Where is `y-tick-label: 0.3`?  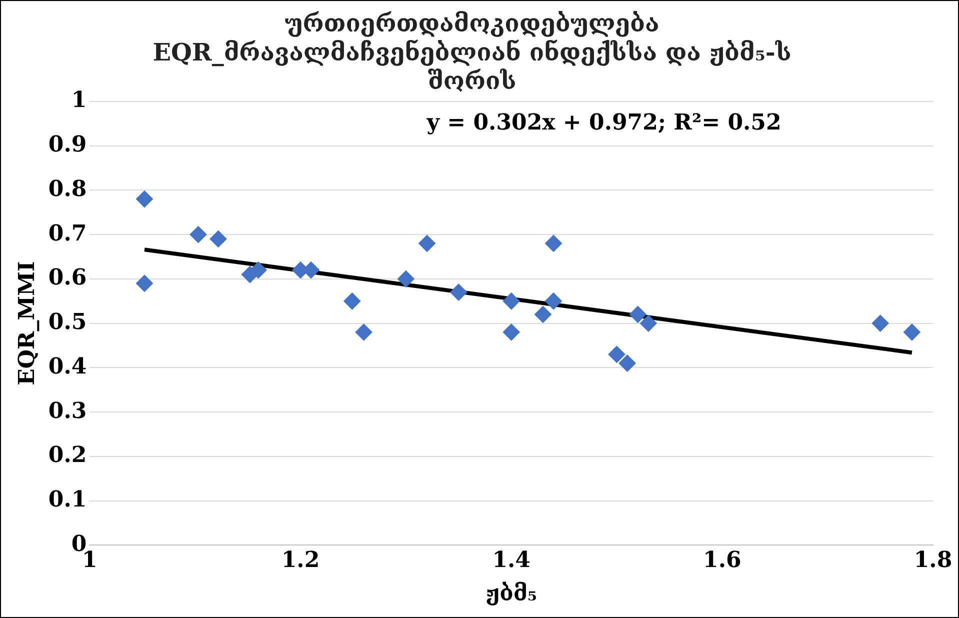
y-tick-label: 0.3 is located at coordinates (67, 411).